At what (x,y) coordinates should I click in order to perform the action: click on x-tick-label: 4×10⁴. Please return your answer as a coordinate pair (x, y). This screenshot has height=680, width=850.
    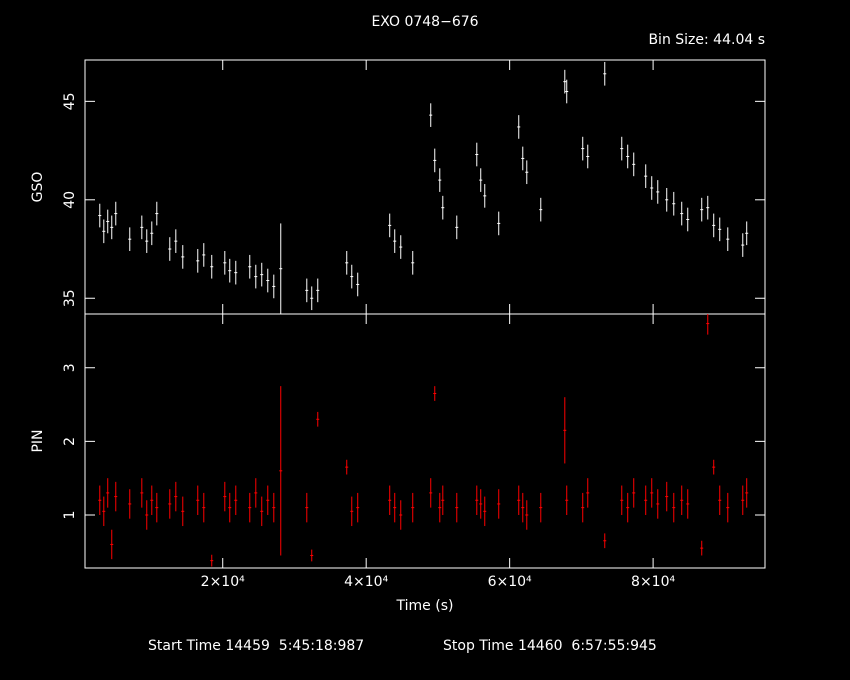
    Looking at the image, I should click on (366, 582).